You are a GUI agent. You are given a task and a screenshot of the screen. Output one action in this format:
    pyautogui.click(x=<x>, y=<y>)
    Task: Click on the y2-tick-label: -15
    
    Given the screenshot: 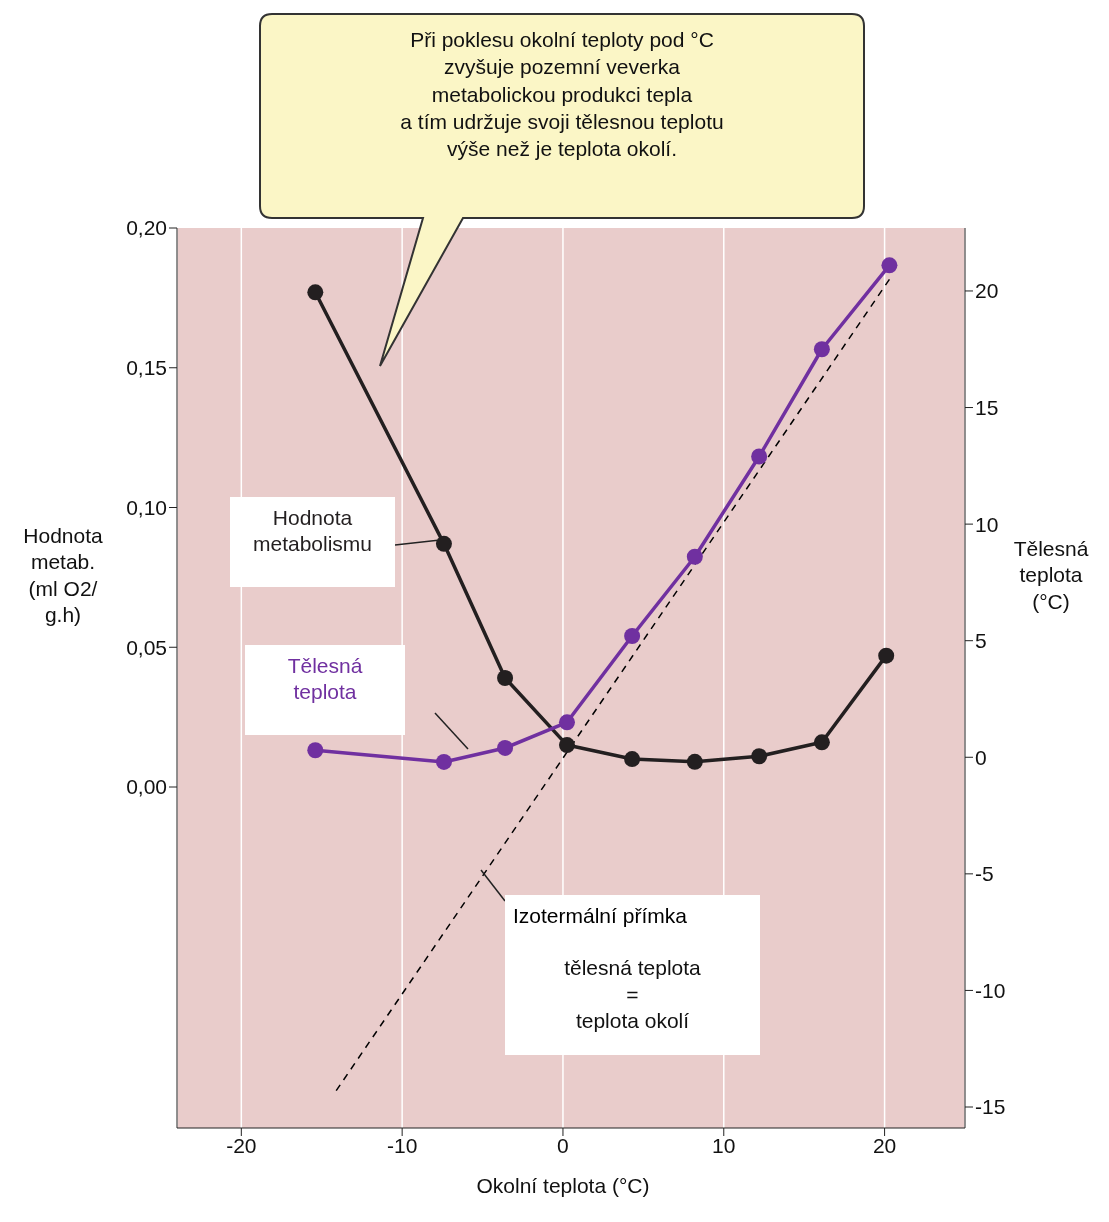 What is the action you would take?
    pyautogui.click(x=990, y=1107)
    